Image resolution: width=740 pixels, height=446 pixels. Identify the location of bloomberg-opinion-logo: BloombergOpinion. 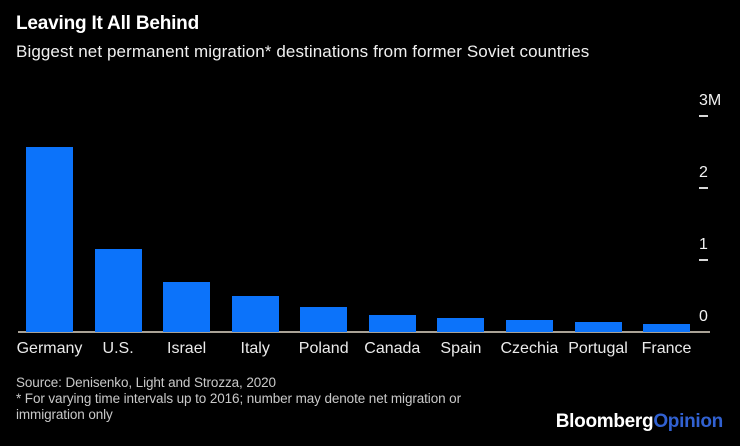
(639, 422).